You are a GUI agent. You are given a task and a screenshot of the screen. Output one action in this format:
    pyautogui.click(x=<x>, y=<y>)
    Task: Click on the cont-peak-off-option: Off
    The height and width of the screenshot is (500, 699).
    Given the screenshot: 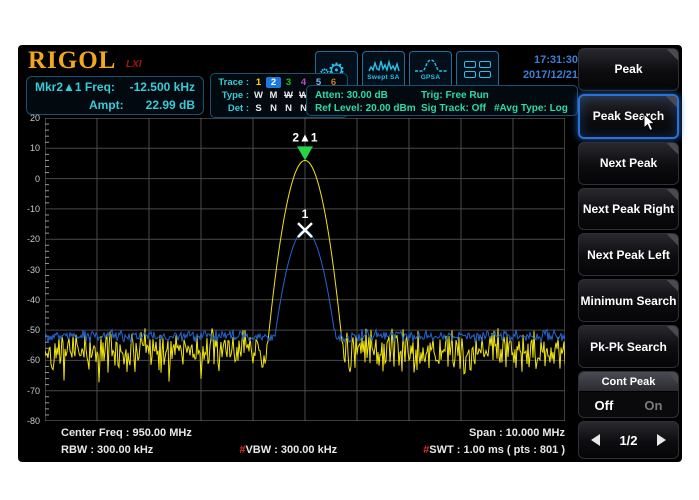 What is the action you would take?
    pyautogui.click(x=604, y=405)
    